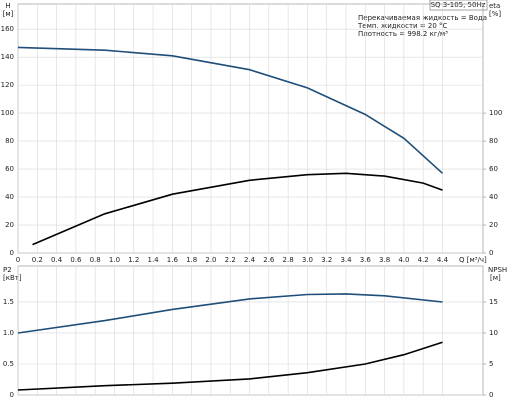 The image size is (508, 402). I want to click on y-tick-label: 60, so click(9, 169).